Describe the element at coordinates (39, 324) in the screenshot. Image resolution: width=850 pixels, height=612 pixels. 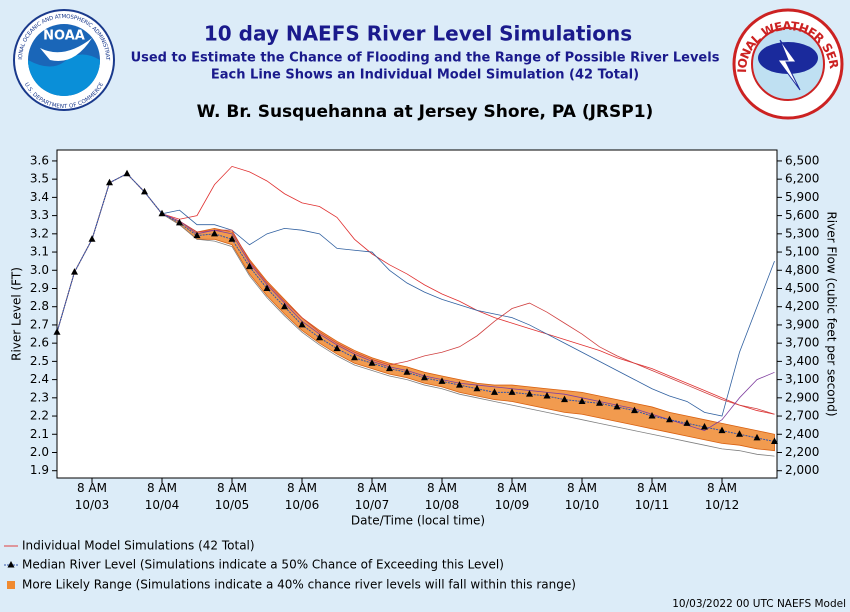
I see `y-tick-label: 2.7` at that location.